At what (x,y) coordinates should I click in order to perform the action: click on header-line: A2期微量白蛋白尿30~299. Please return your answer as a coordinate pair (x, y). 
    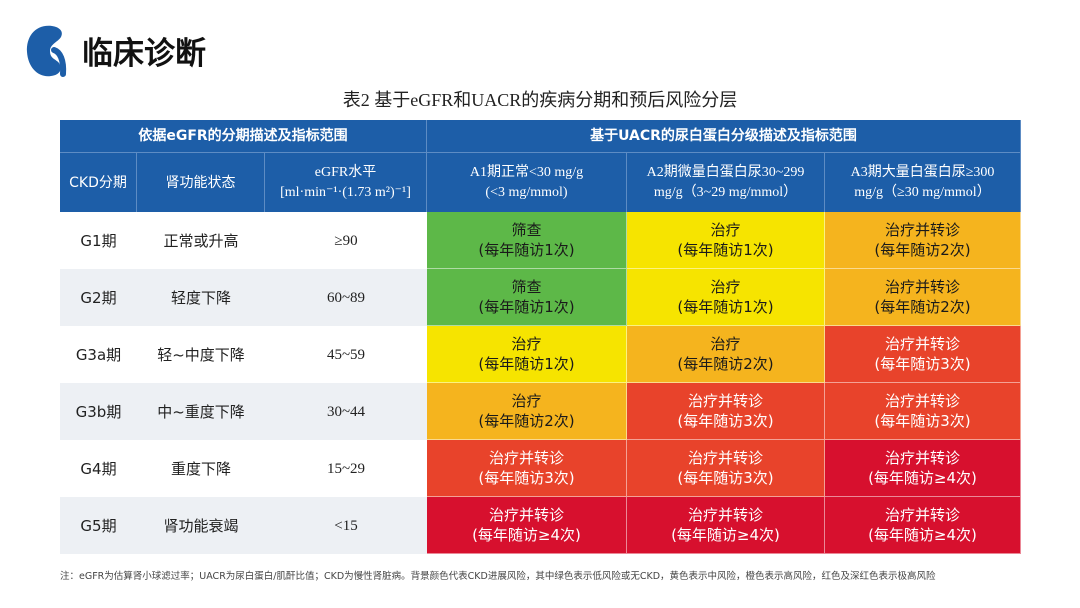
    Looking at the image, I should click on (725, 172).